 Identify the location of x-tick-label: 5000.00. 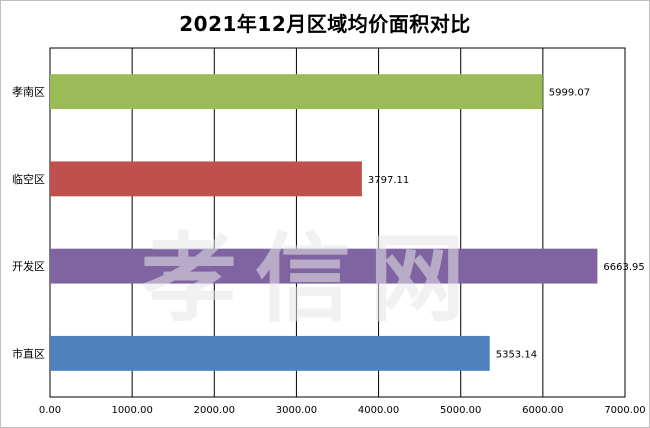
(460, 410).